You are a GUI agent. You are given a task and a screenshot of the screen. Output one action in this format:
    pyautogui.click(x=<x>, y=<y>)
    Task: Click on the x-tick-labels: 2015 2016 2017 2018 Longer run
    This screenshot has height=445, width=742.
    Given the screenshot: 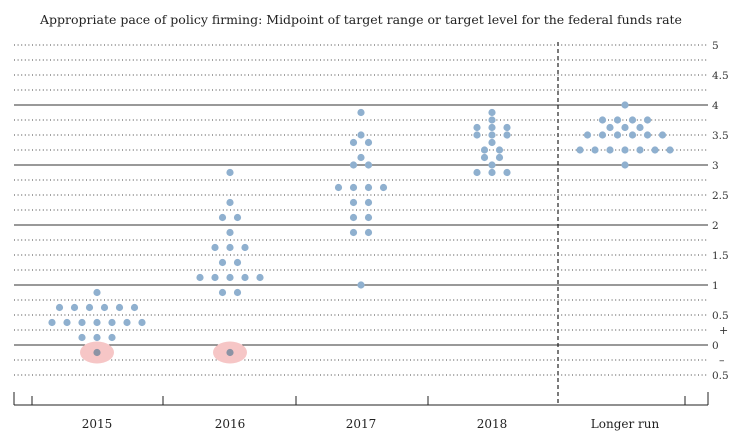 What is the action you would take?
    pyautogui.click(x=371, y=424)
    